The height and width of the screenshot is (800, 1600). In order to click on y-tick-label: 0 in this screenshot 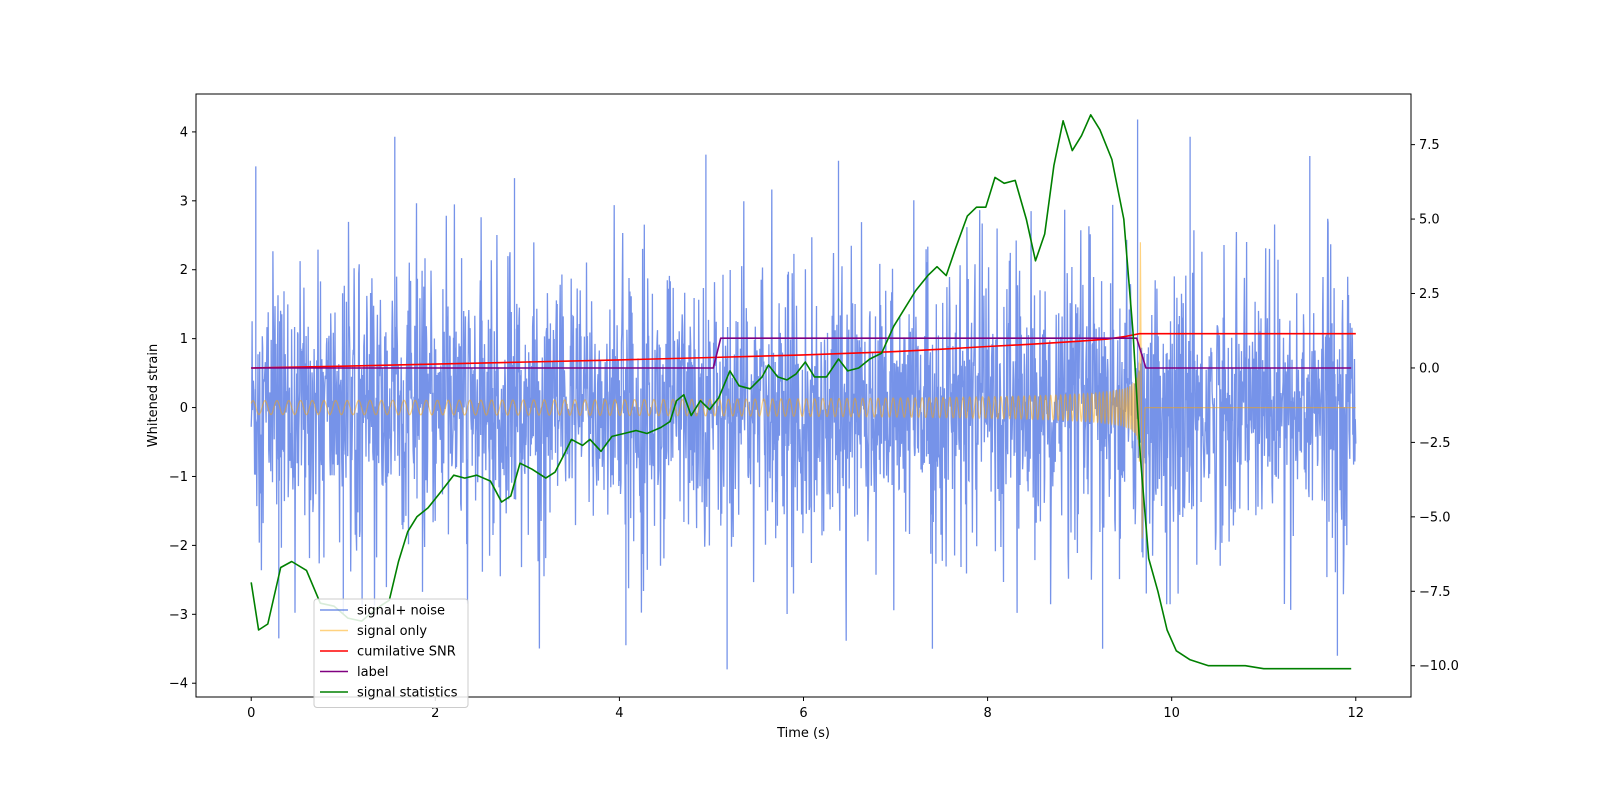, I will do `click(184, 408)`.